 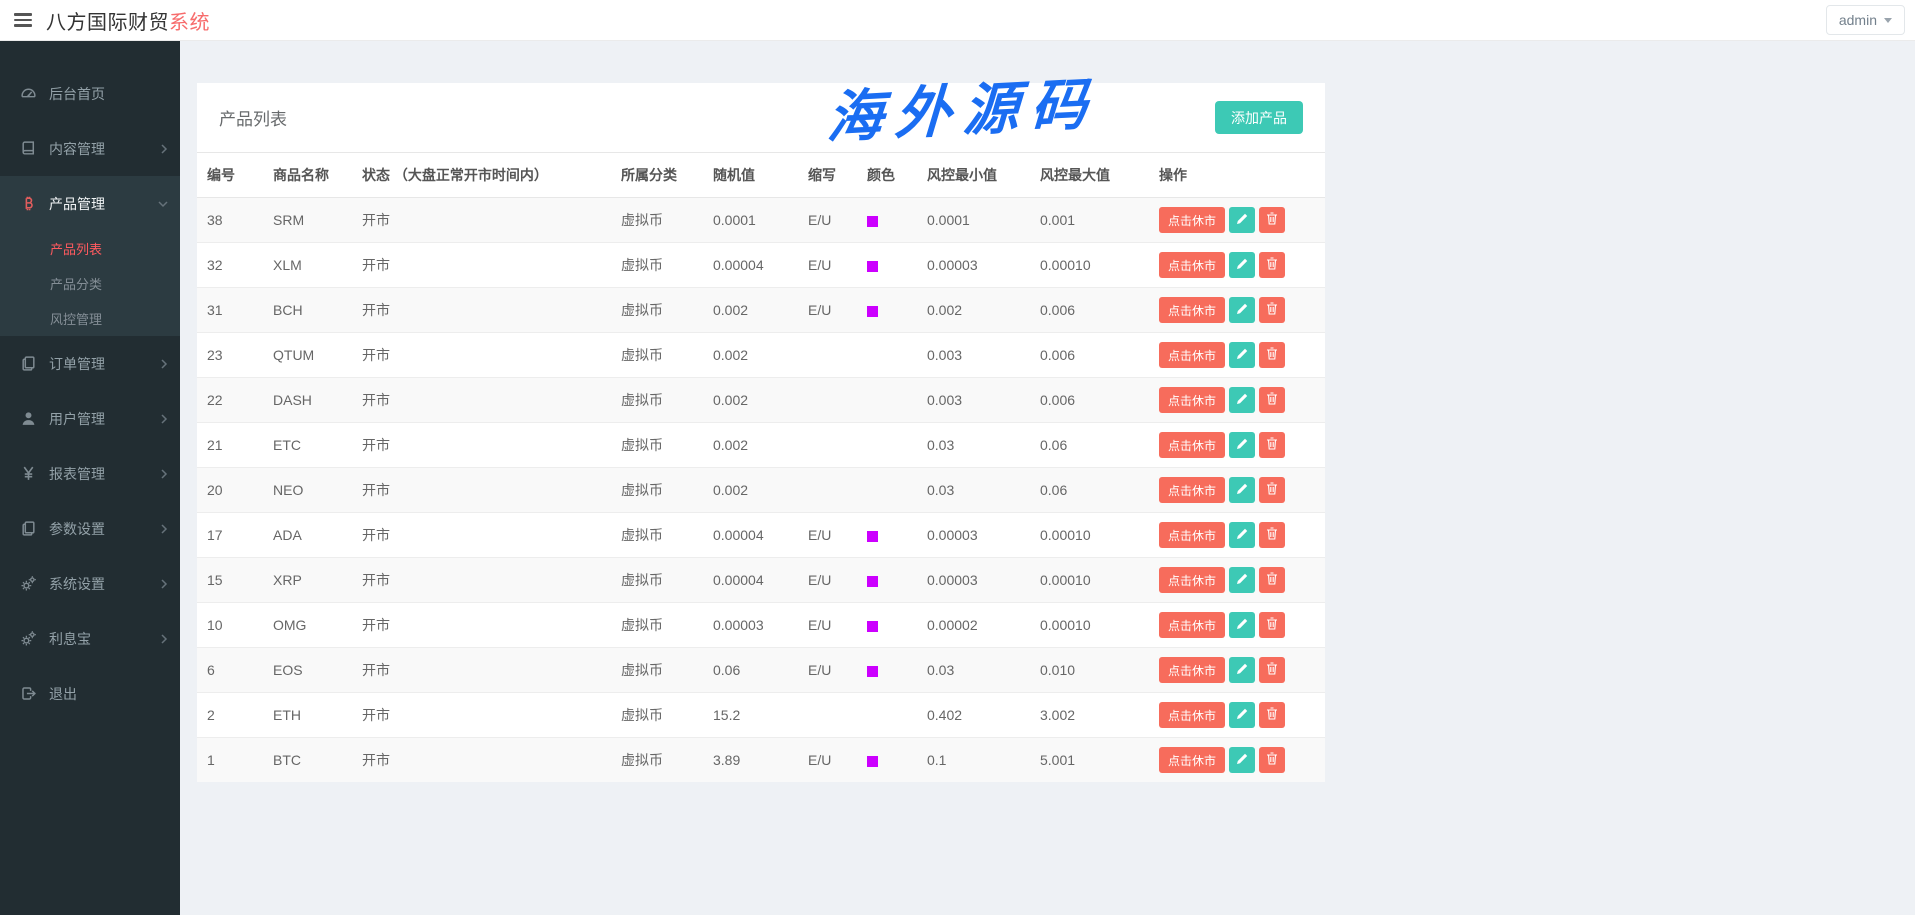 What do you see at coordinates (957, 20) in the screenshot?
I see `top-bar: 八方国际财贸系统 admin` at bounding box center [957, 20].